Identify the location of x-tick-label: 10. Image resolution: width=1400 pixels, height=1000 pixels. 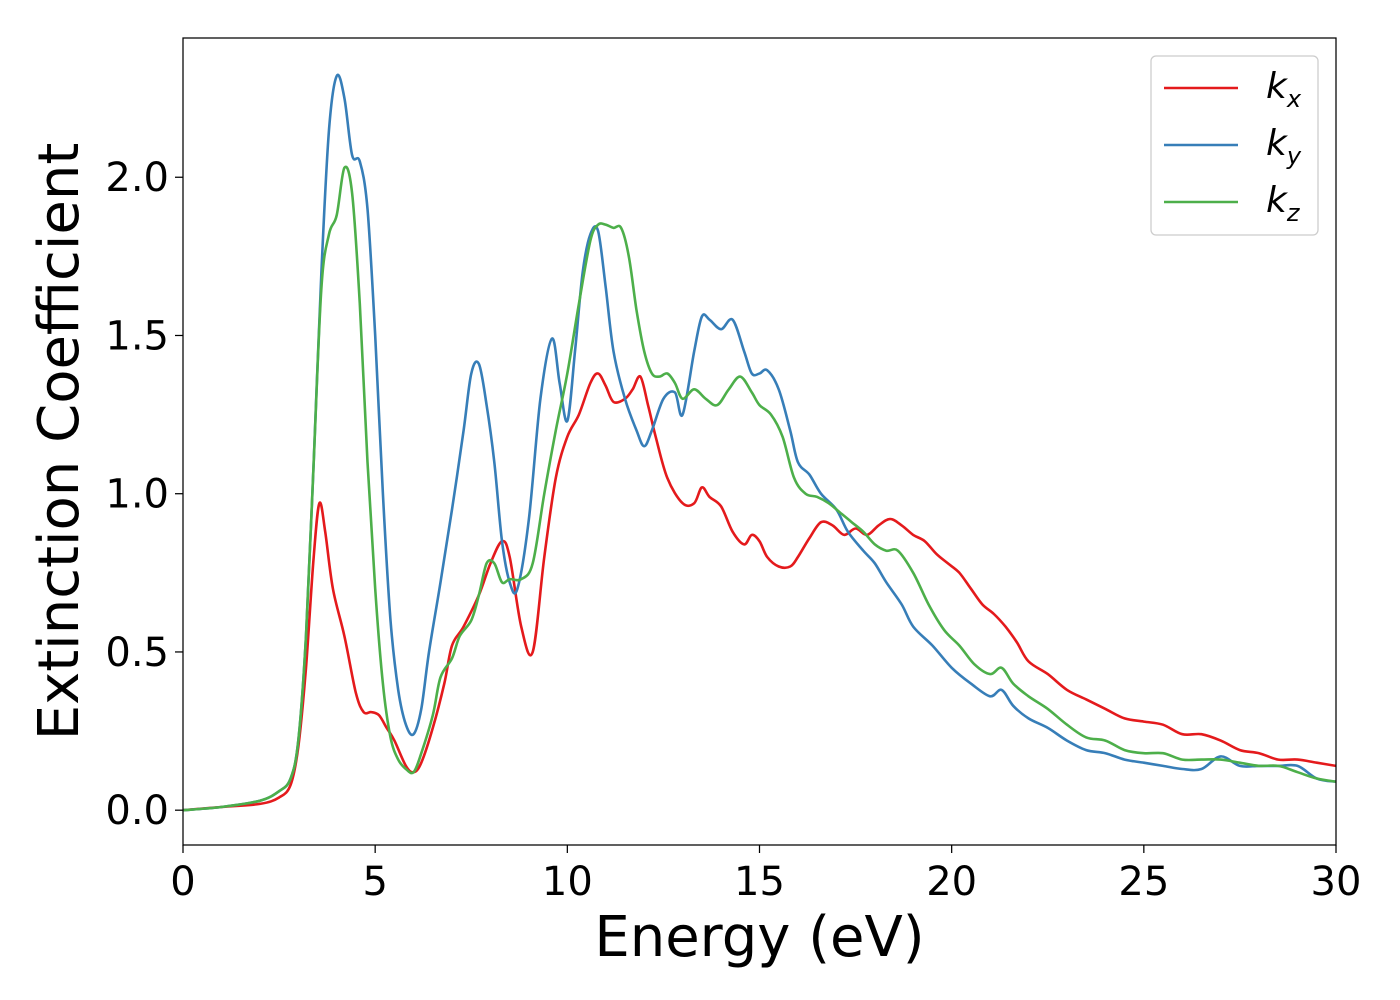
(567, 882).